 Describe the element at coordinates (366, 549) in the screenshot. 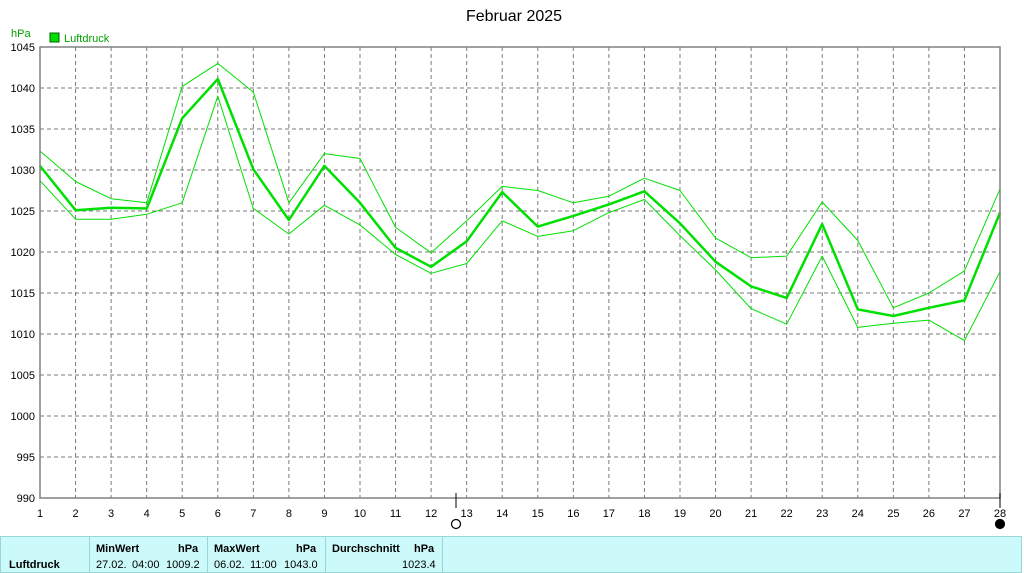

I see `avg-header: Durchschnitt` at that location.